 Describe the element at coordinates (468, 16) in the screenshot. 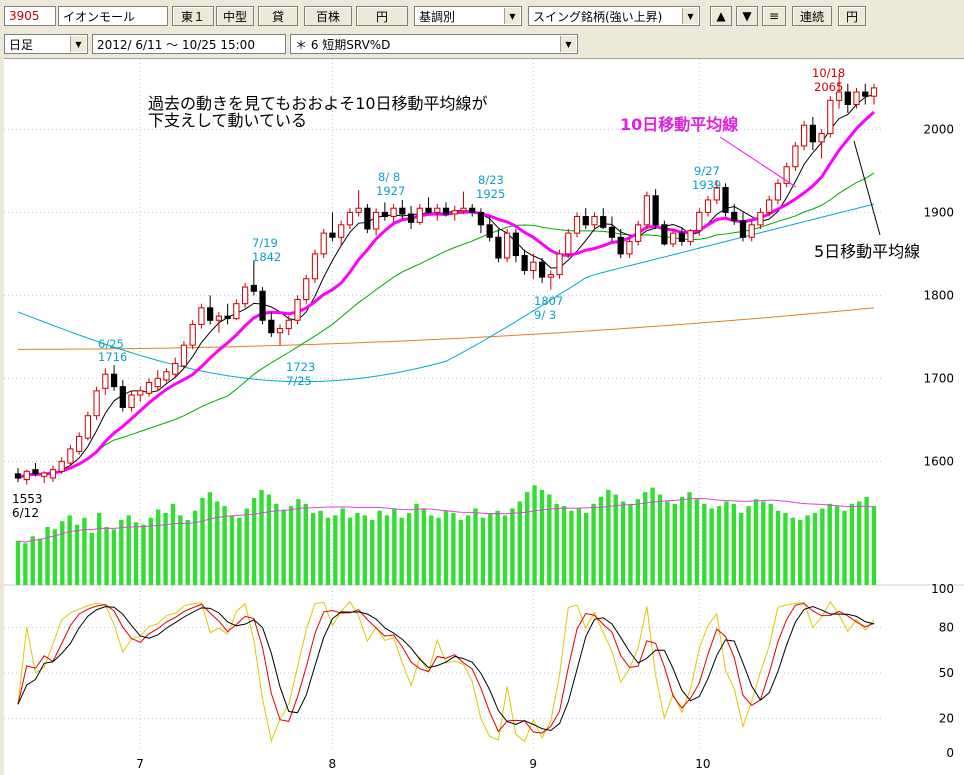

I see `mode-select: 基調別 ▼` at that location.